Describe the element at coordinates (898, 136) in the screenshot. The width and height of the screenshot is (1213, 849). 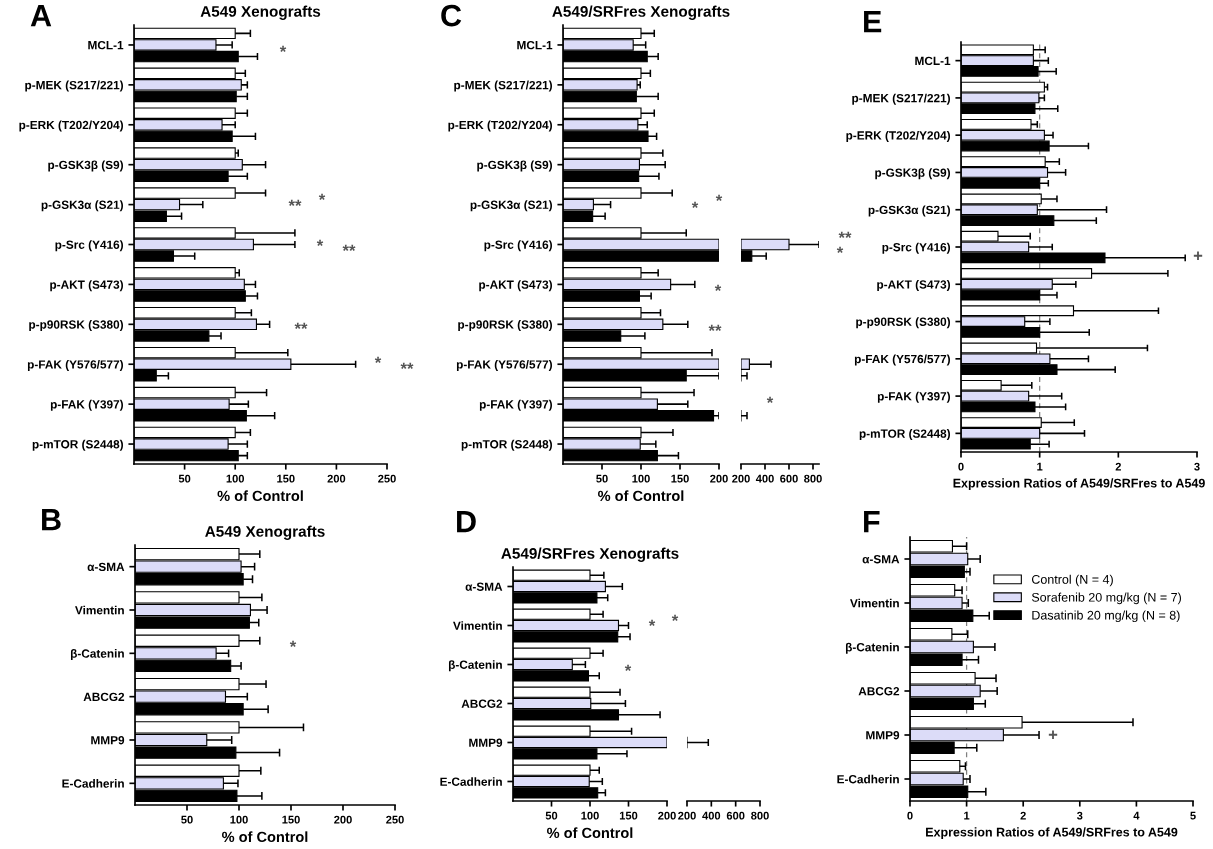
I see `y-tick-label: p-ERK (T202/Y204)` at that location.